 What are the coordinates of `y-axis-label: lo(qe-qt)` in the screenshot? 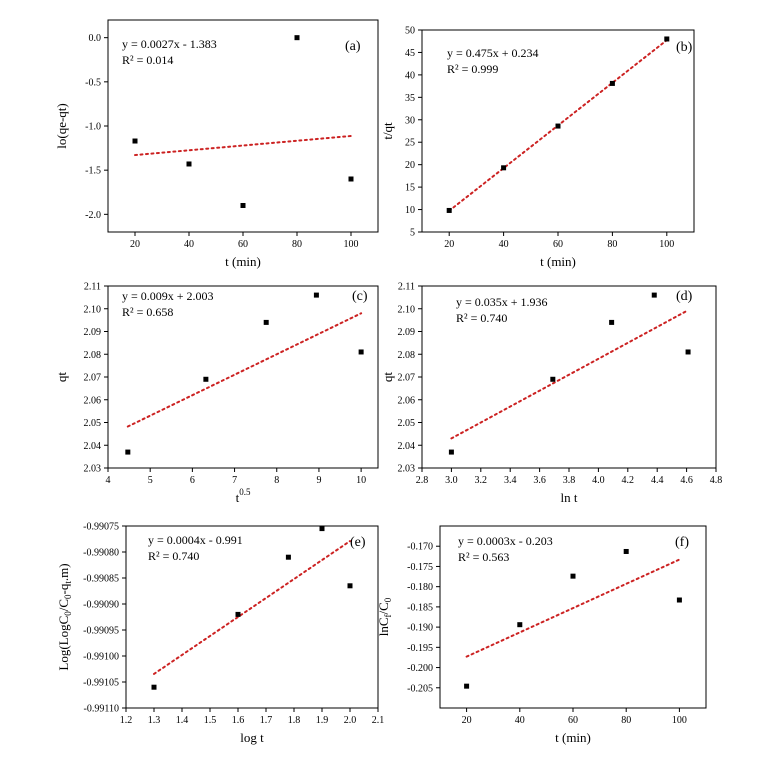 It's located at (61, 125).